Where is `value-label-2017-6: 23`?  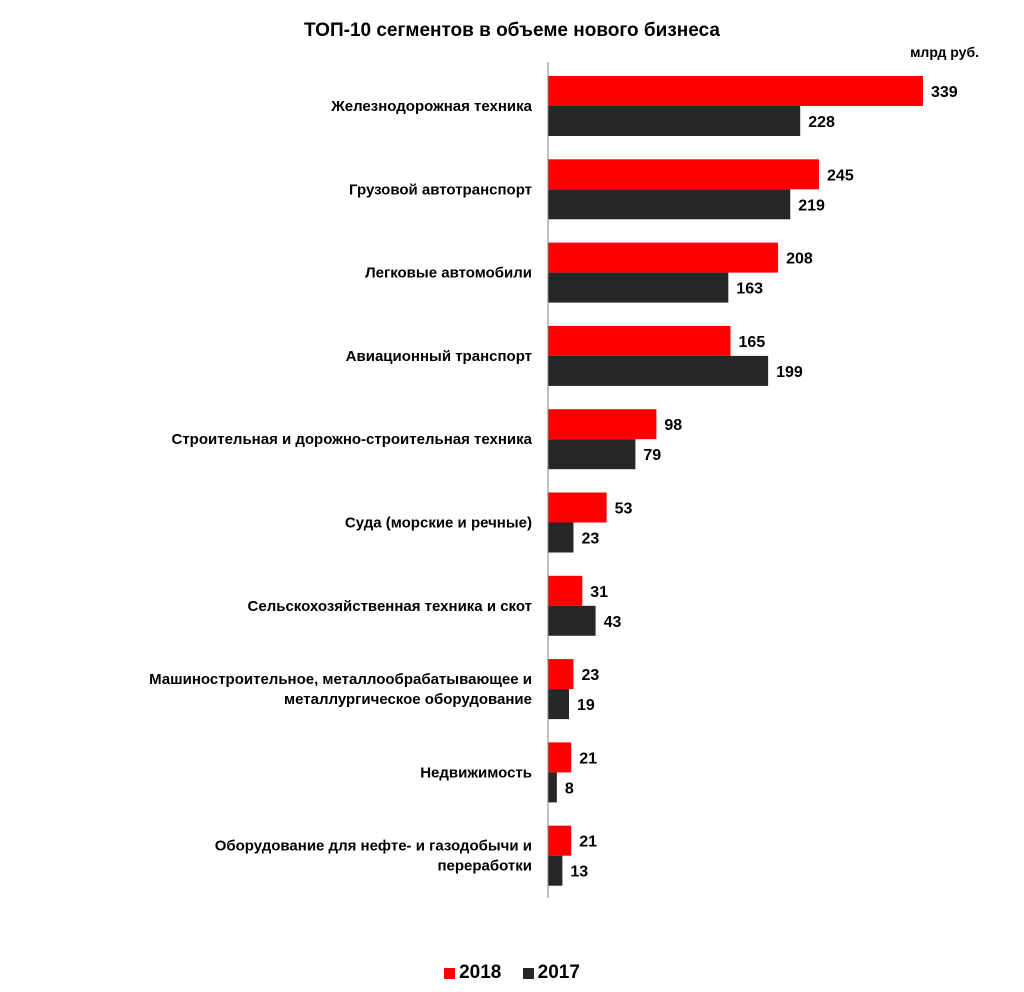
value-label-2017-6: 23 is located at coordinates (590, 539).